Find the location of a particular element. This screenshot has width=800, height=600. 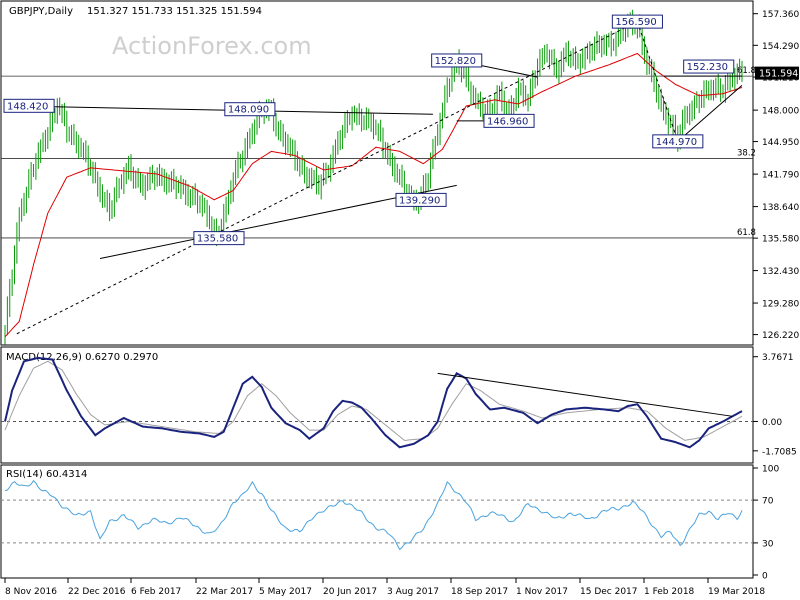

rsi-tick-label: 100 is located at coordinates (770, 470).